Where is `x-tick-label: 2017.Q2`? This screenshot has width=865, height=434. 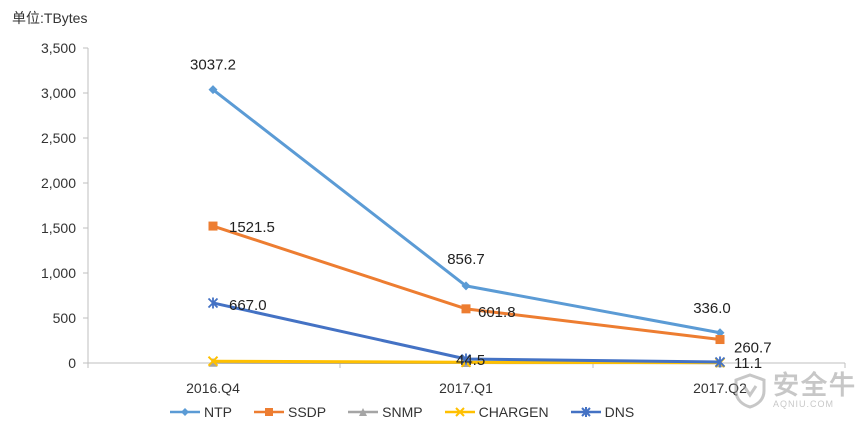
x-tick-label: 2017.Q2 is located at coordinates (720, 388).